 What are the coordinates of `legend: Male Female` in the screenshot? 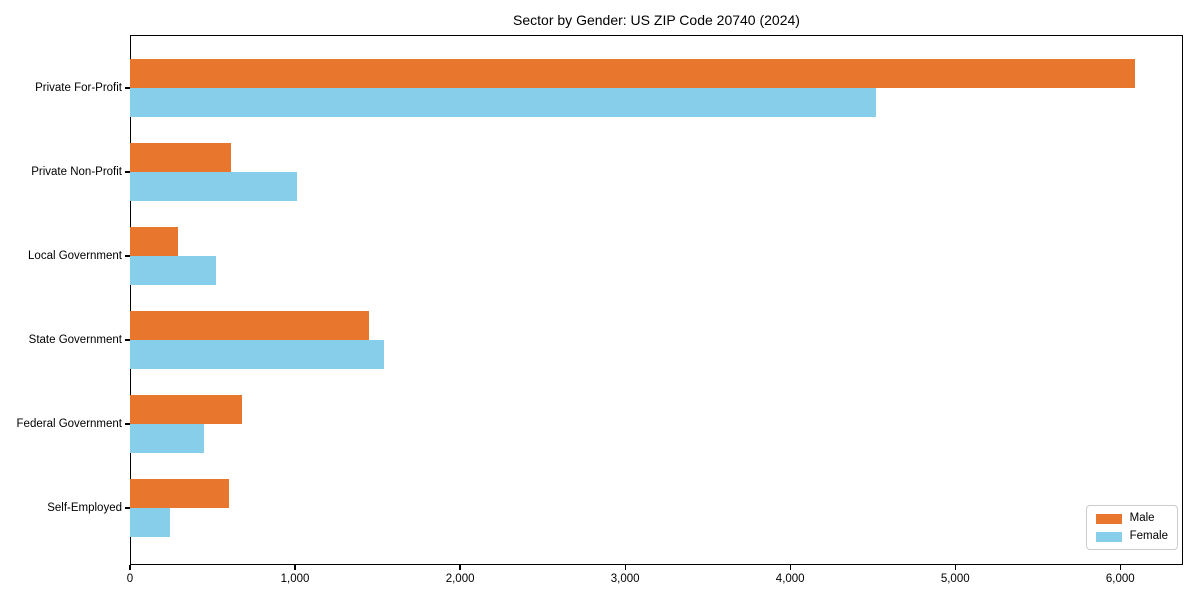 It's located at (1131, 527).